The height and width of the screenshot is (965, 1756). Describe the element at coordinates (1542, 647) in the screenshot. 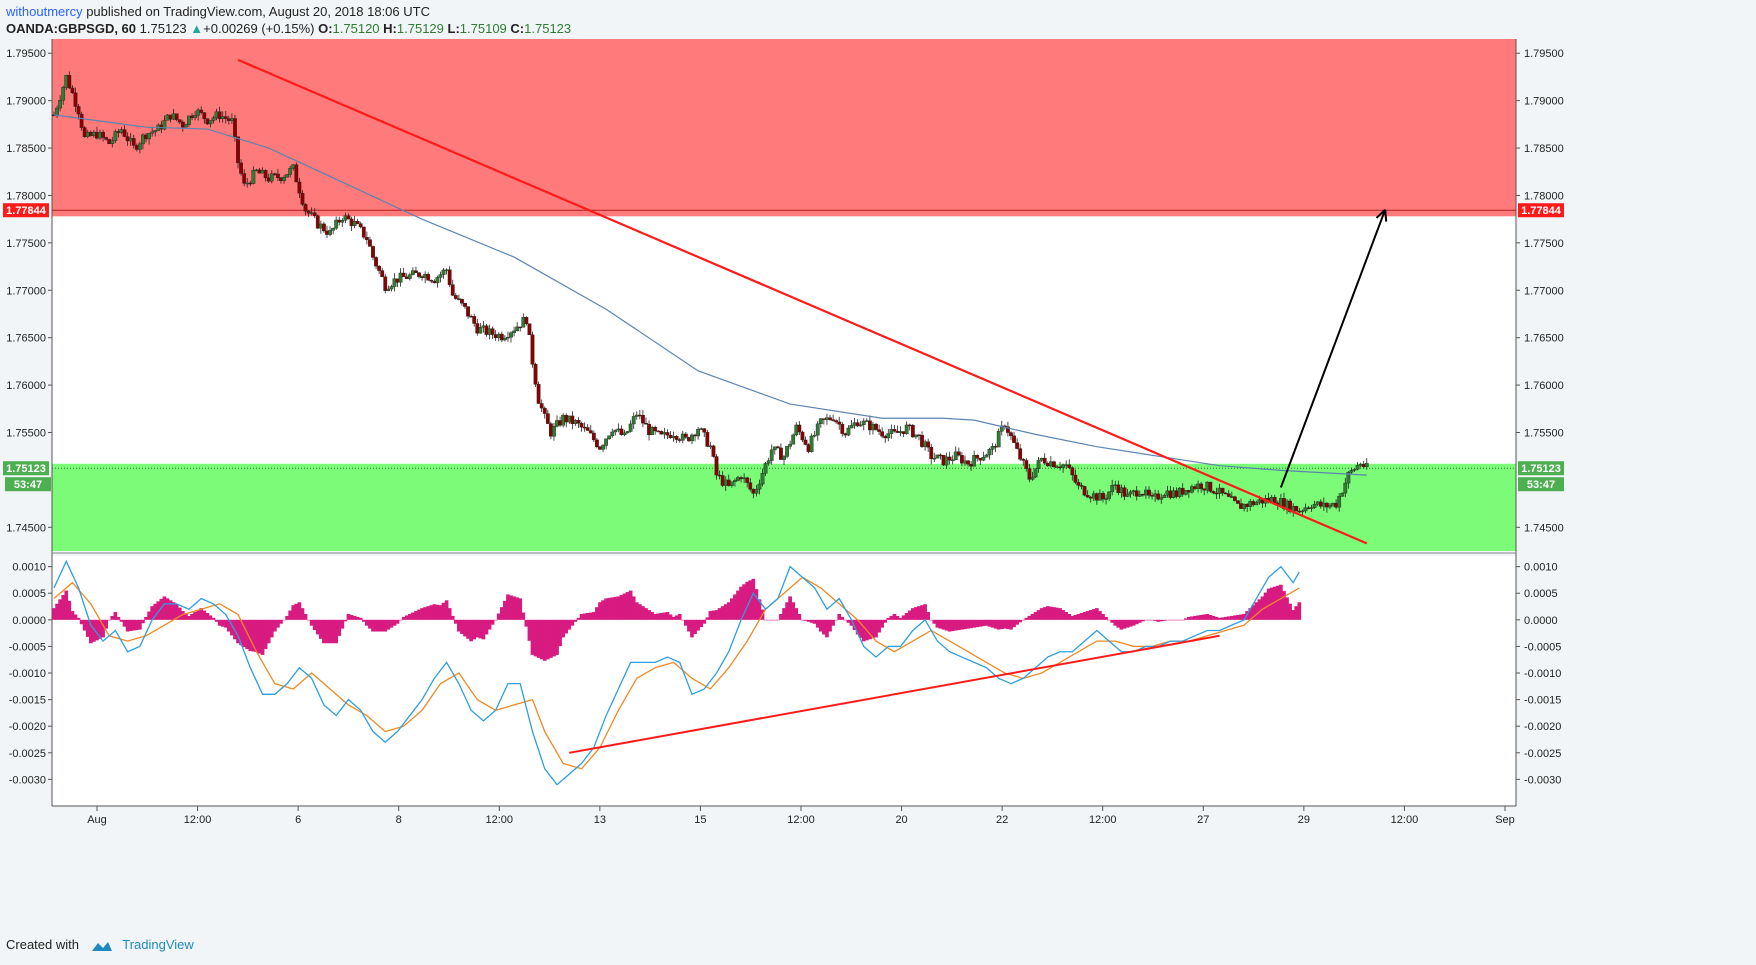

I see `macd-tick-label: -0.0005` at that location.